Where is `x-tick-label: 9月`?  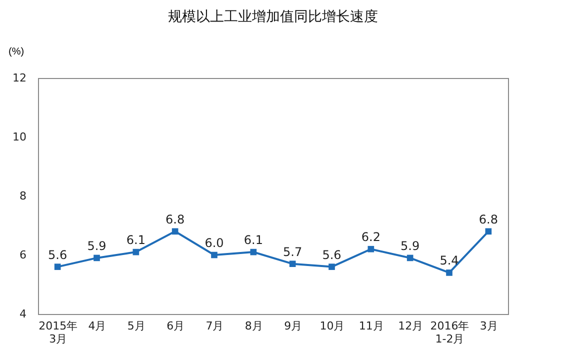
x-tick-label: 9月 is located at coordinates (293, 326).